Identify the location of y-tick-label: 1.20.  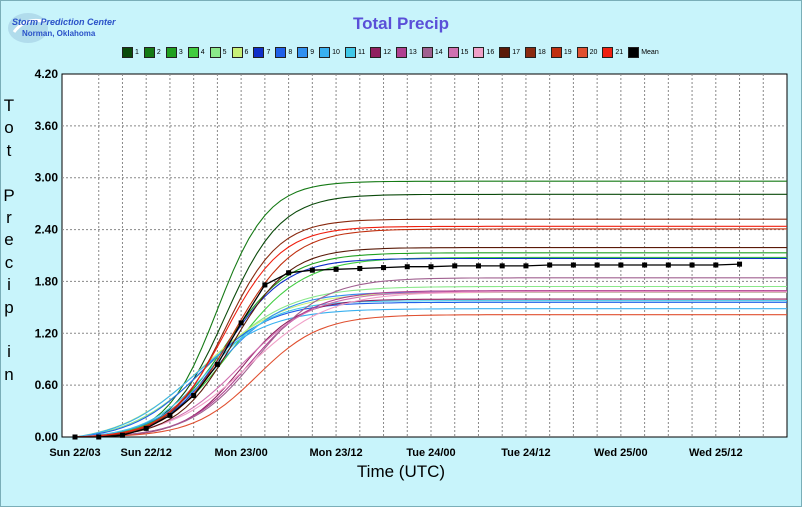
(47, 333).